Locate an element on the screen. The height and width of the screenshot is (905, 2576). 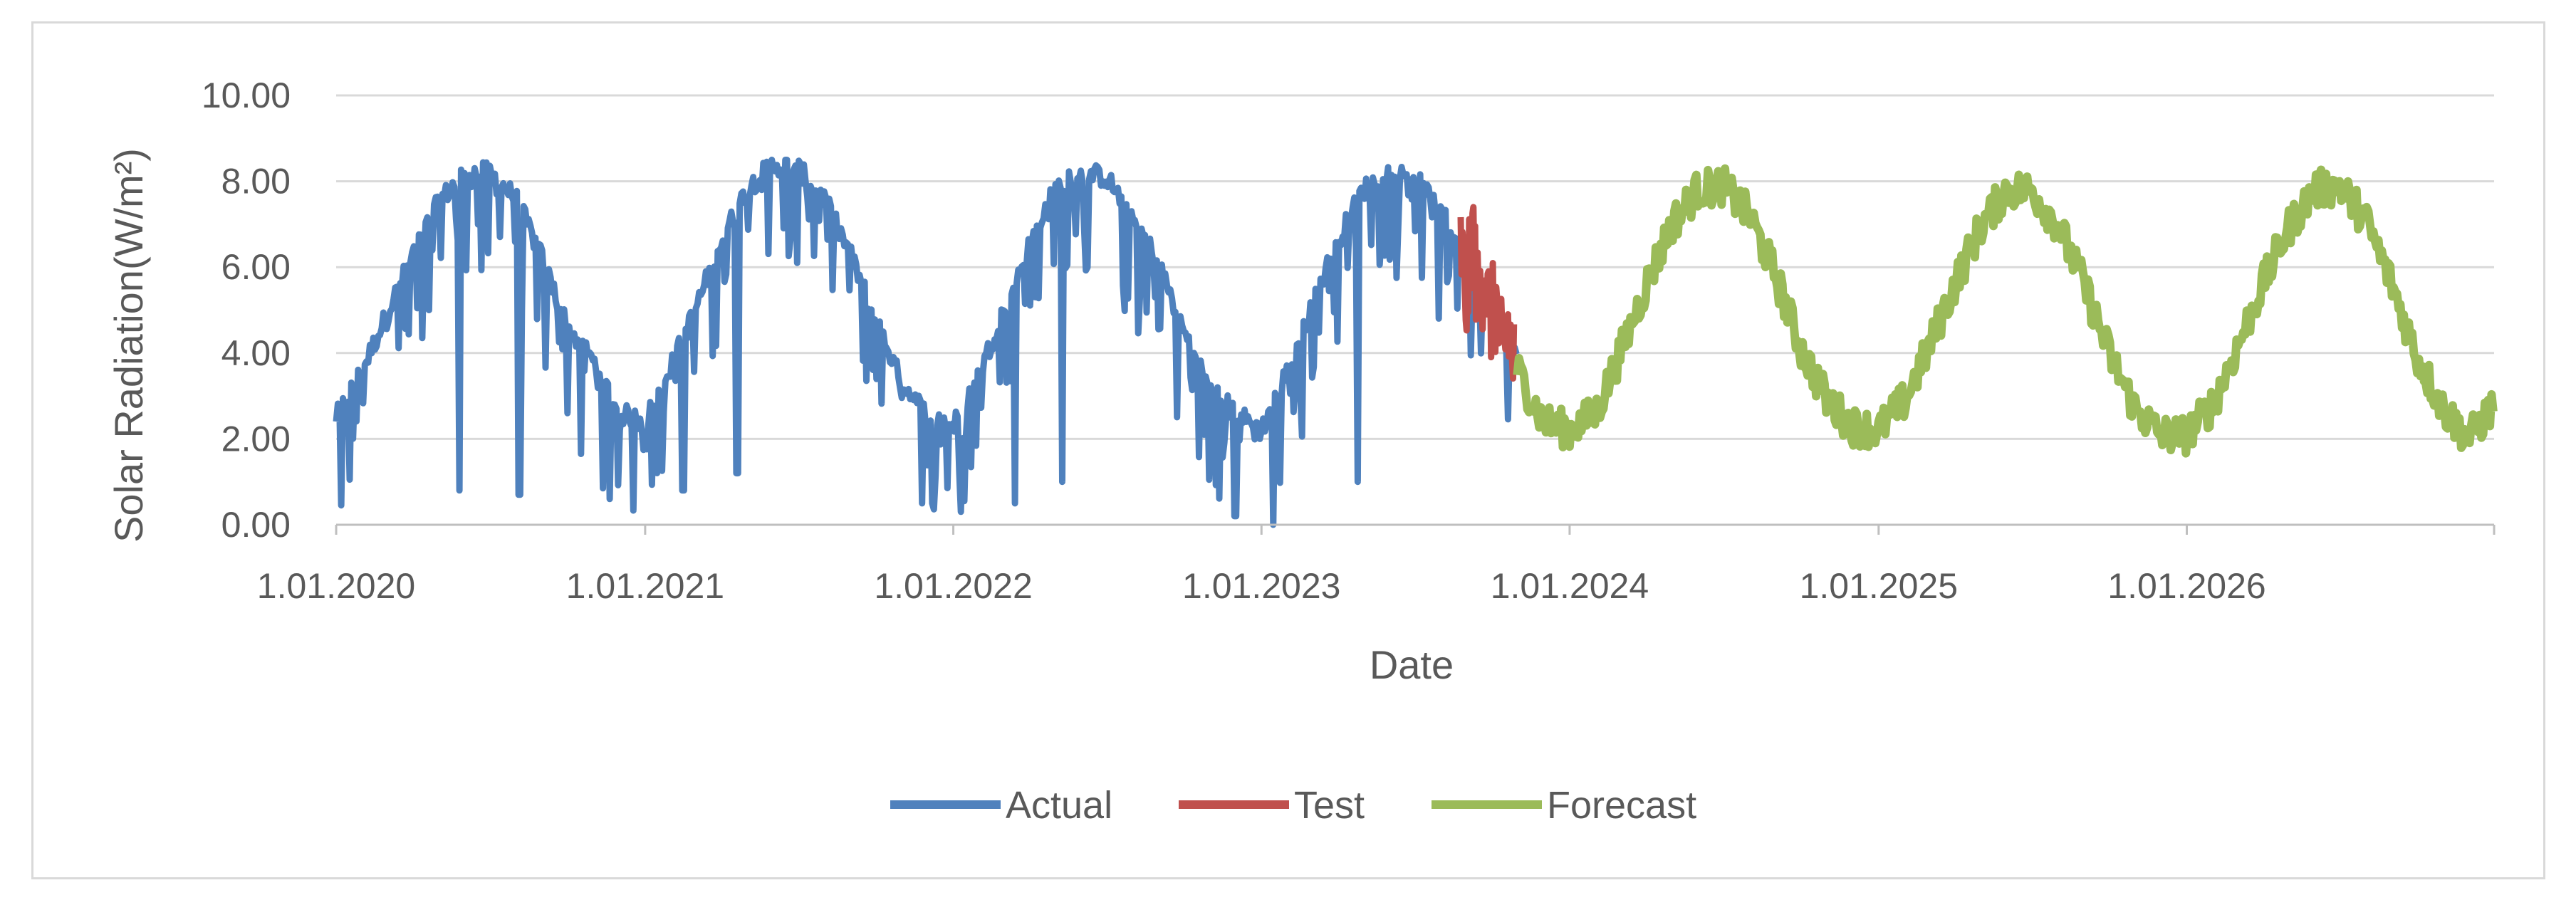
legend-label-forecast: Forecast is located at coordinates (1621, 805).